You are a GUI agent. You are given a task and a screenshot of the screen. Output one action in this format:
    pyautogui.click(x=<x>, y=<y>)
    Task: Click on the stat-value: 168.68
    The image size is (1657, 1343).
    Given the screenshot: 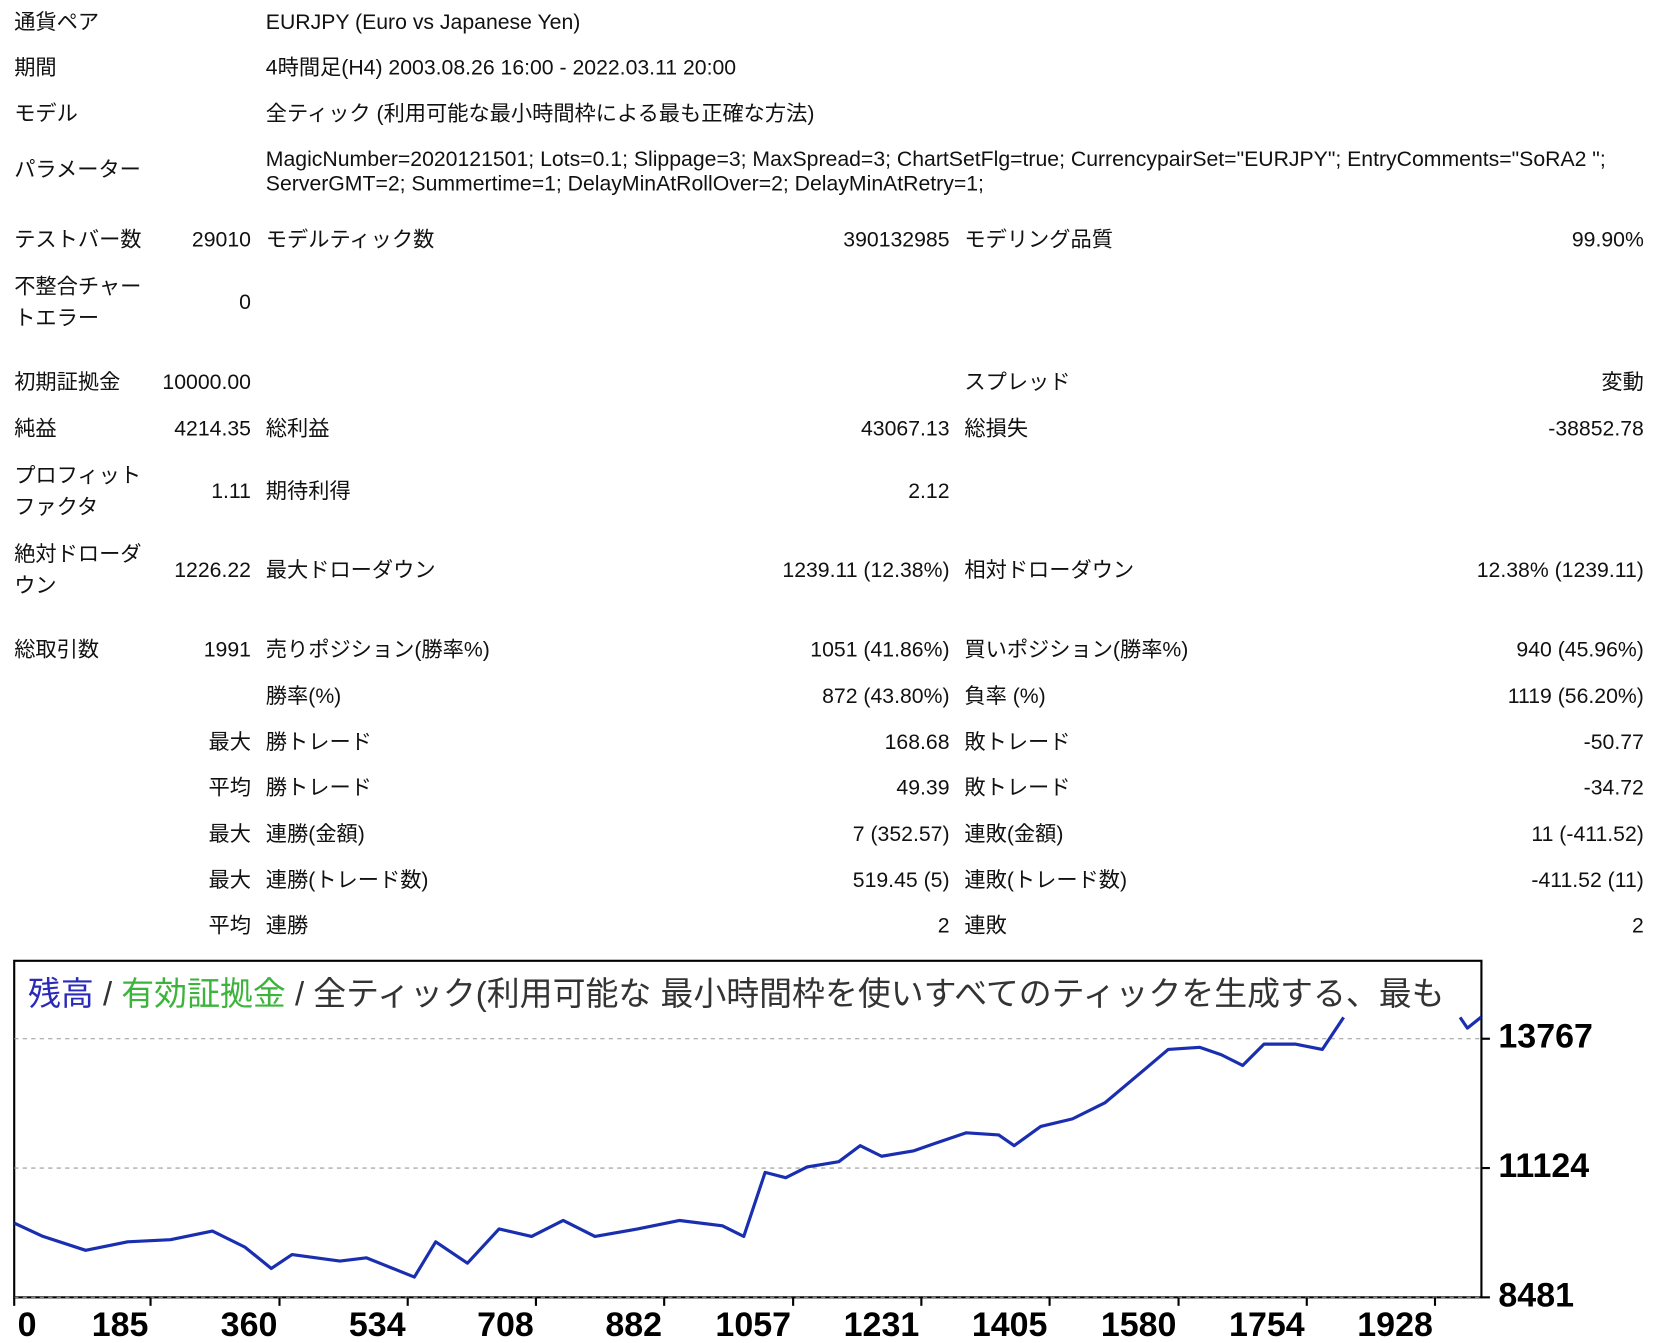 What is the action you would take?
    pyautogui.click(x=917, y=742)
    